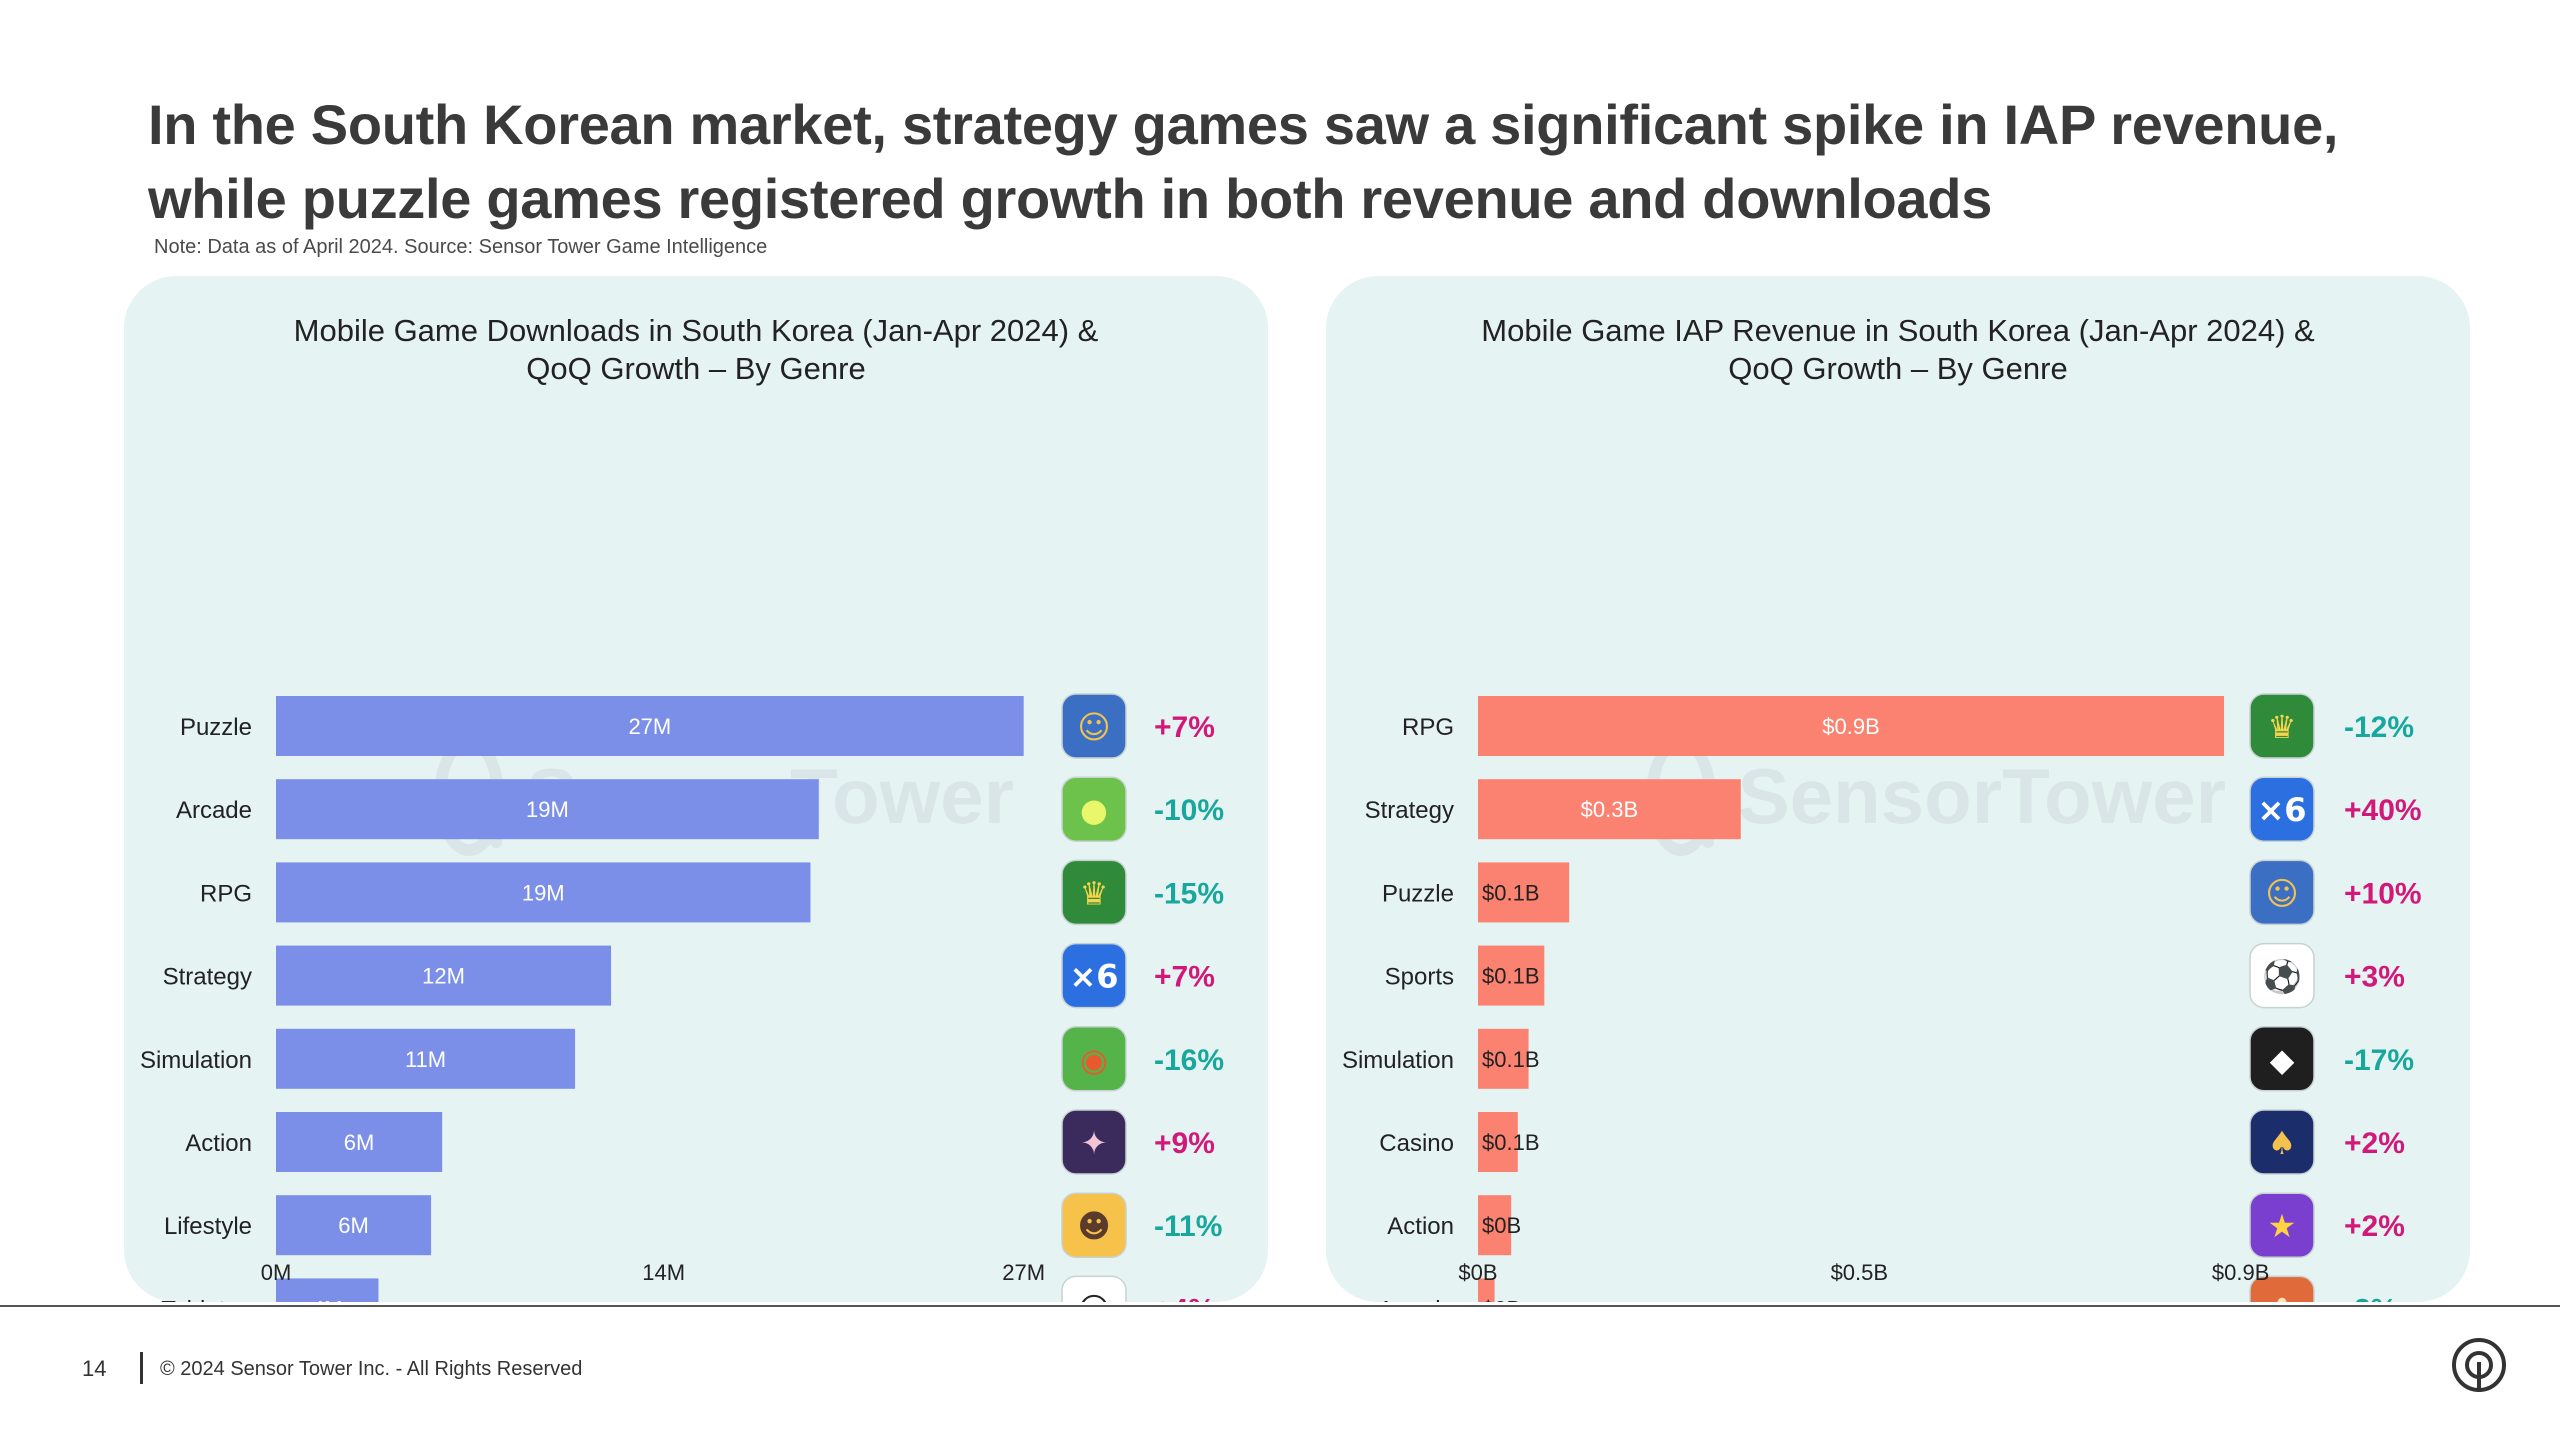  I want to click on app-icon-glyph: ★, so click(2282, 1226).